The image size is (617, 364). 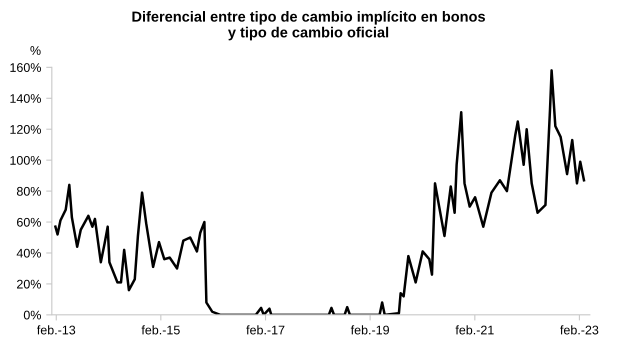 I want to click on y-tick-label: 20%, so click(x=29, y=284).